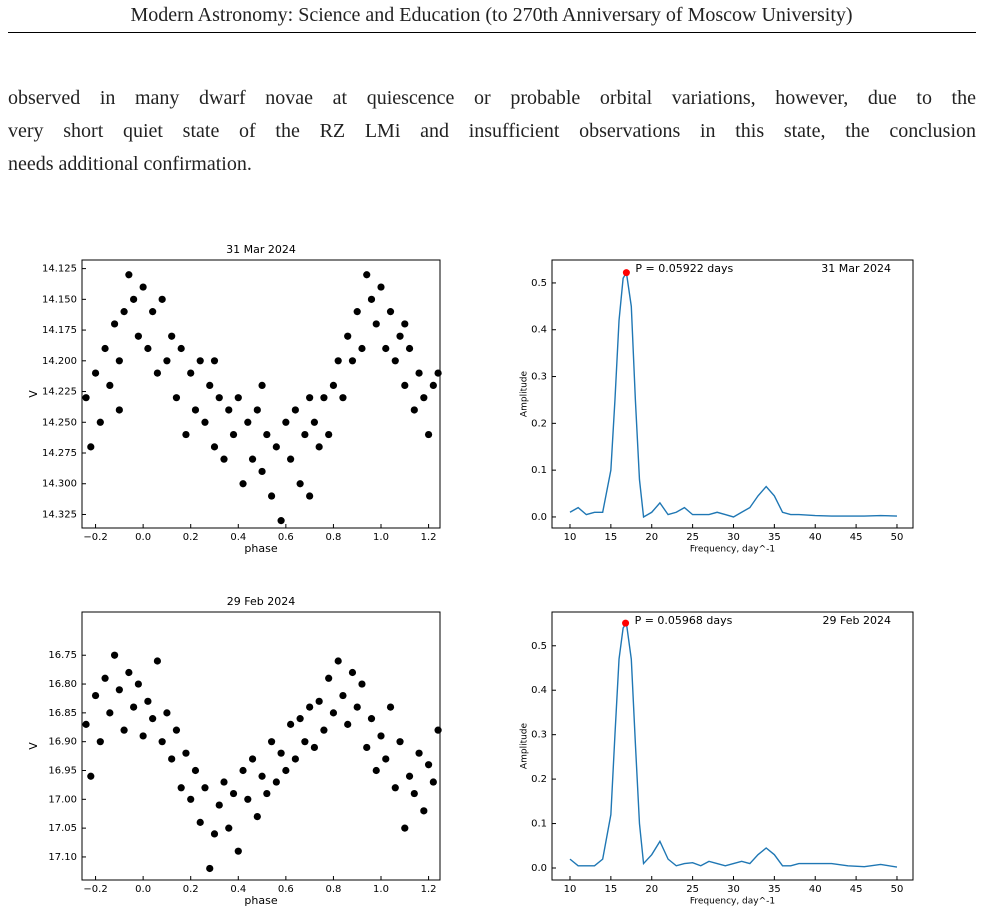 The width and height of the screenshot is (983, 915). Describe the element at coordinates (610, 537) in the screenshot. I see `x-tick-label: 15` at that location.